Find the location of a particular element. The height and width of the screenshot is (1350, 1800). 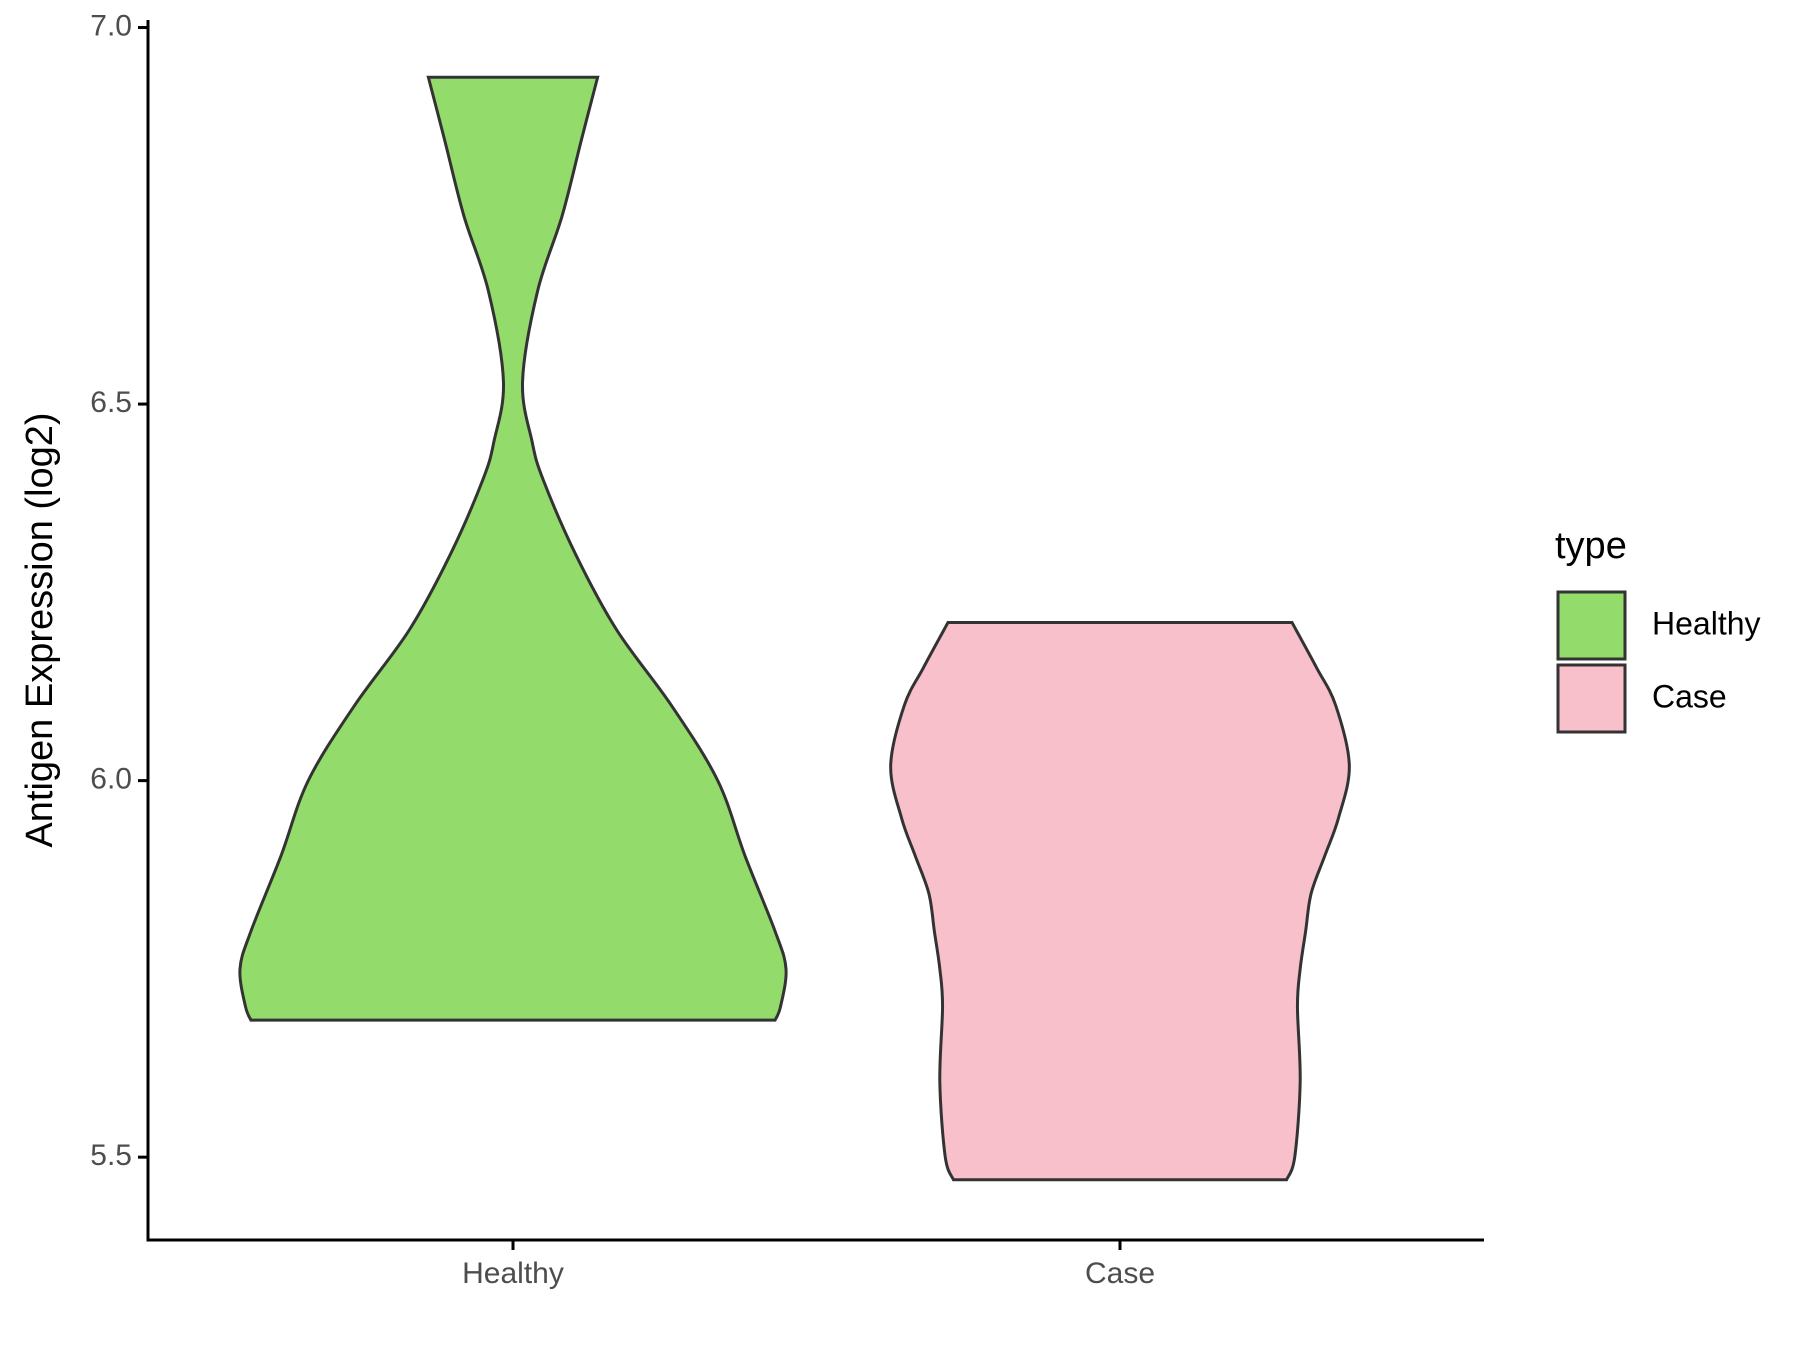

legend-label: Case is located at coordinates (1689, 696).